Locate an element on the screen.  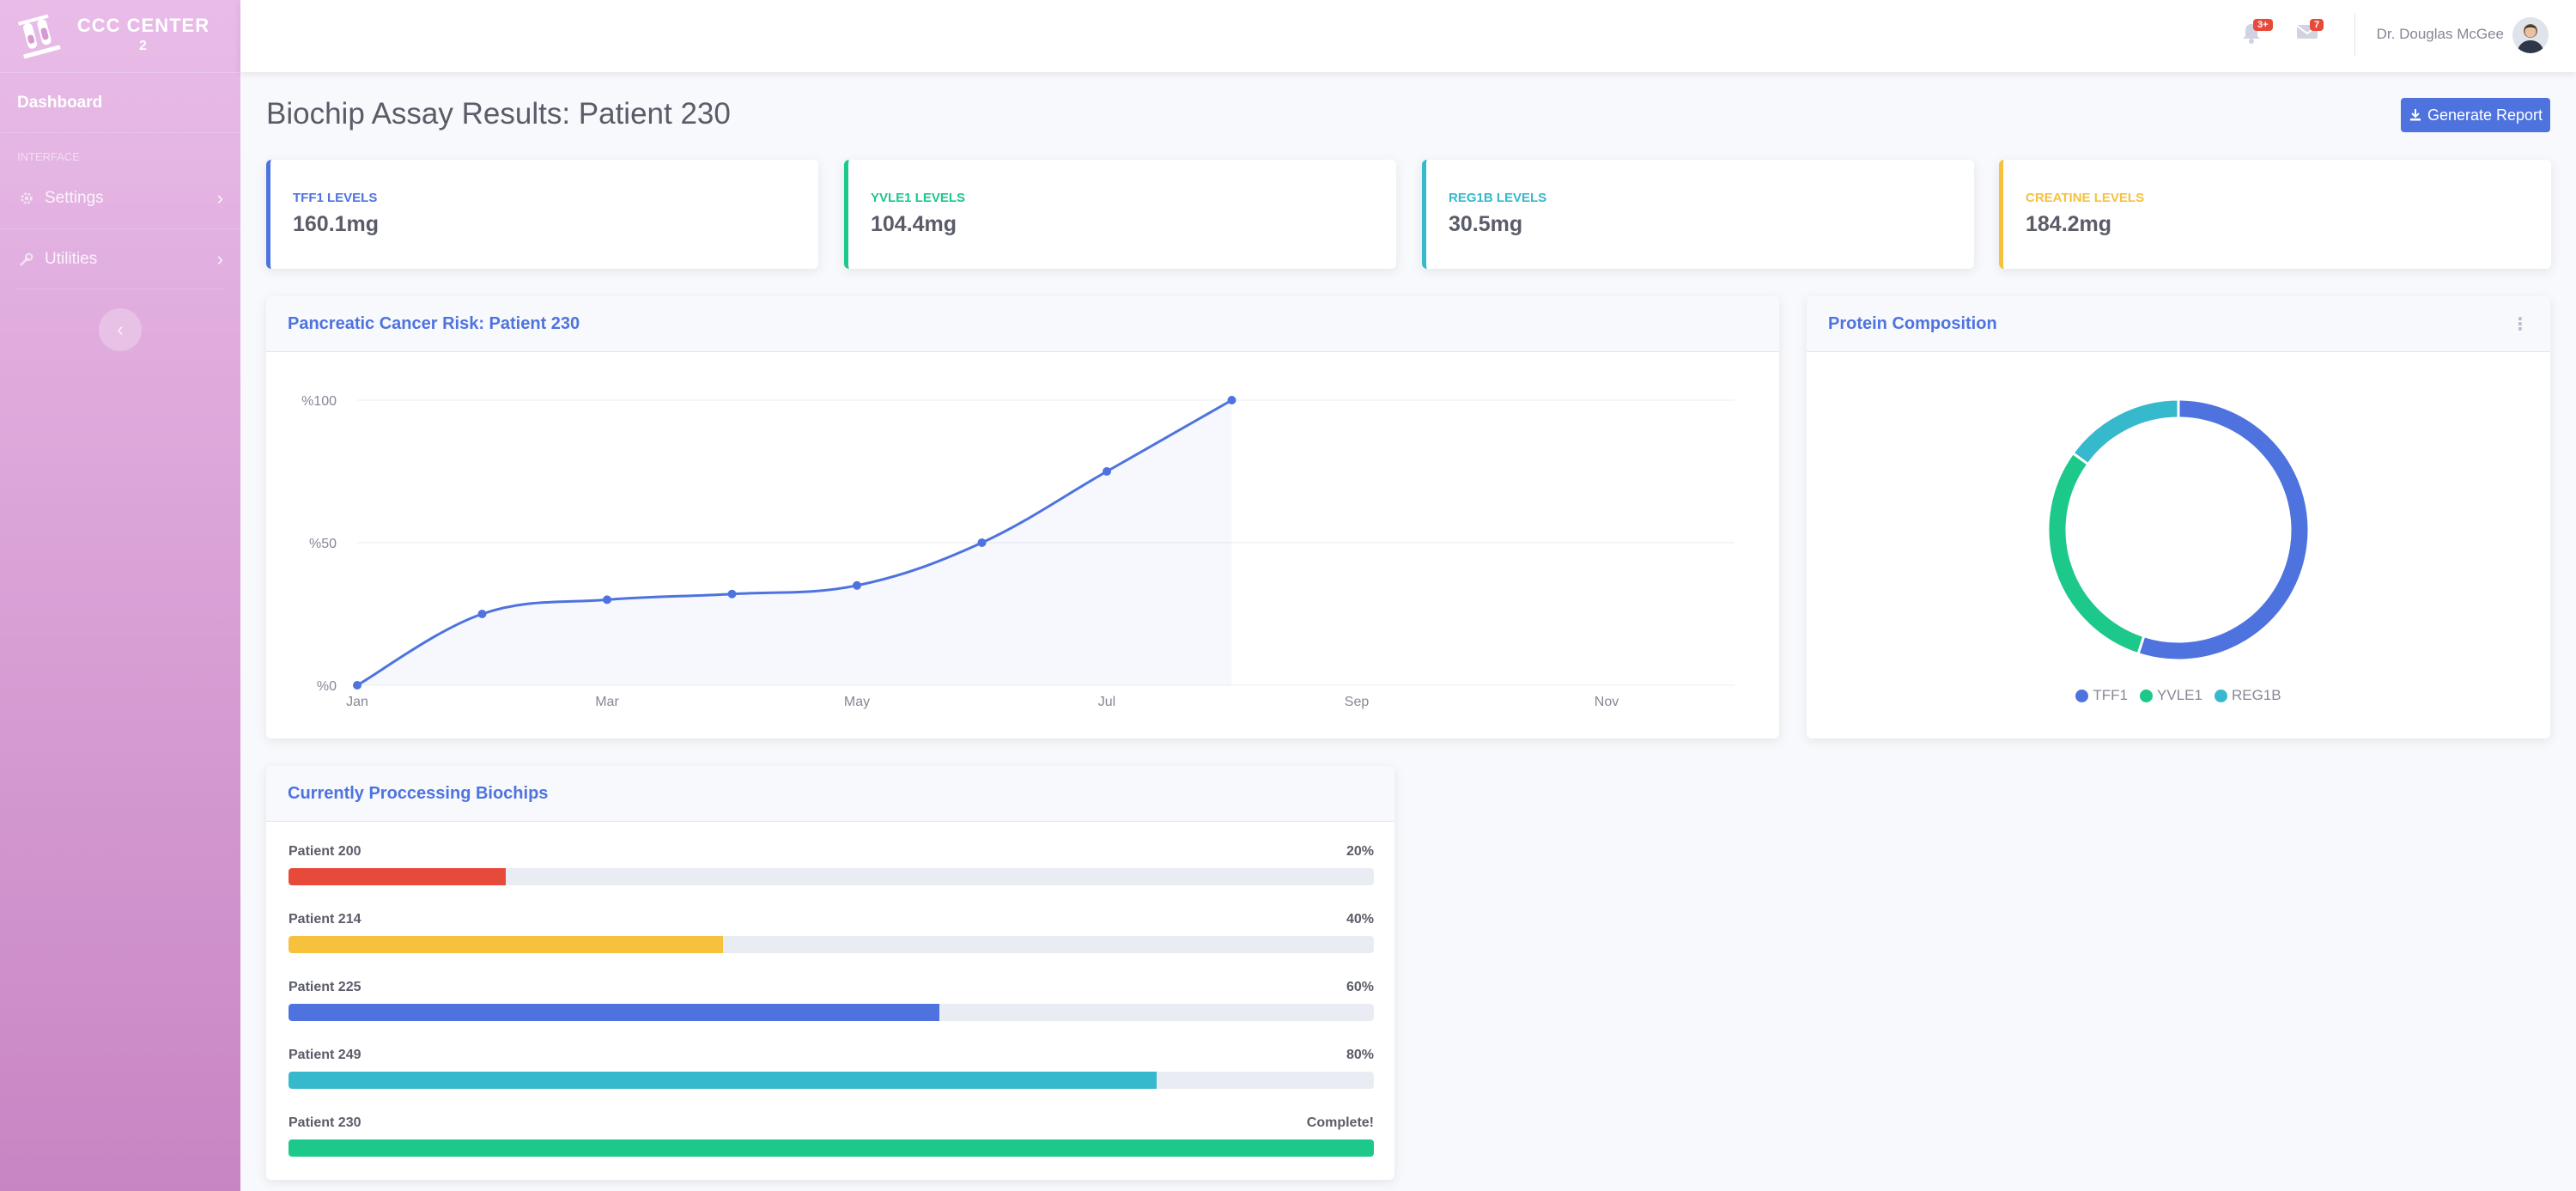
panel-title: Protein Composition is located at coordinates (1912, 323).